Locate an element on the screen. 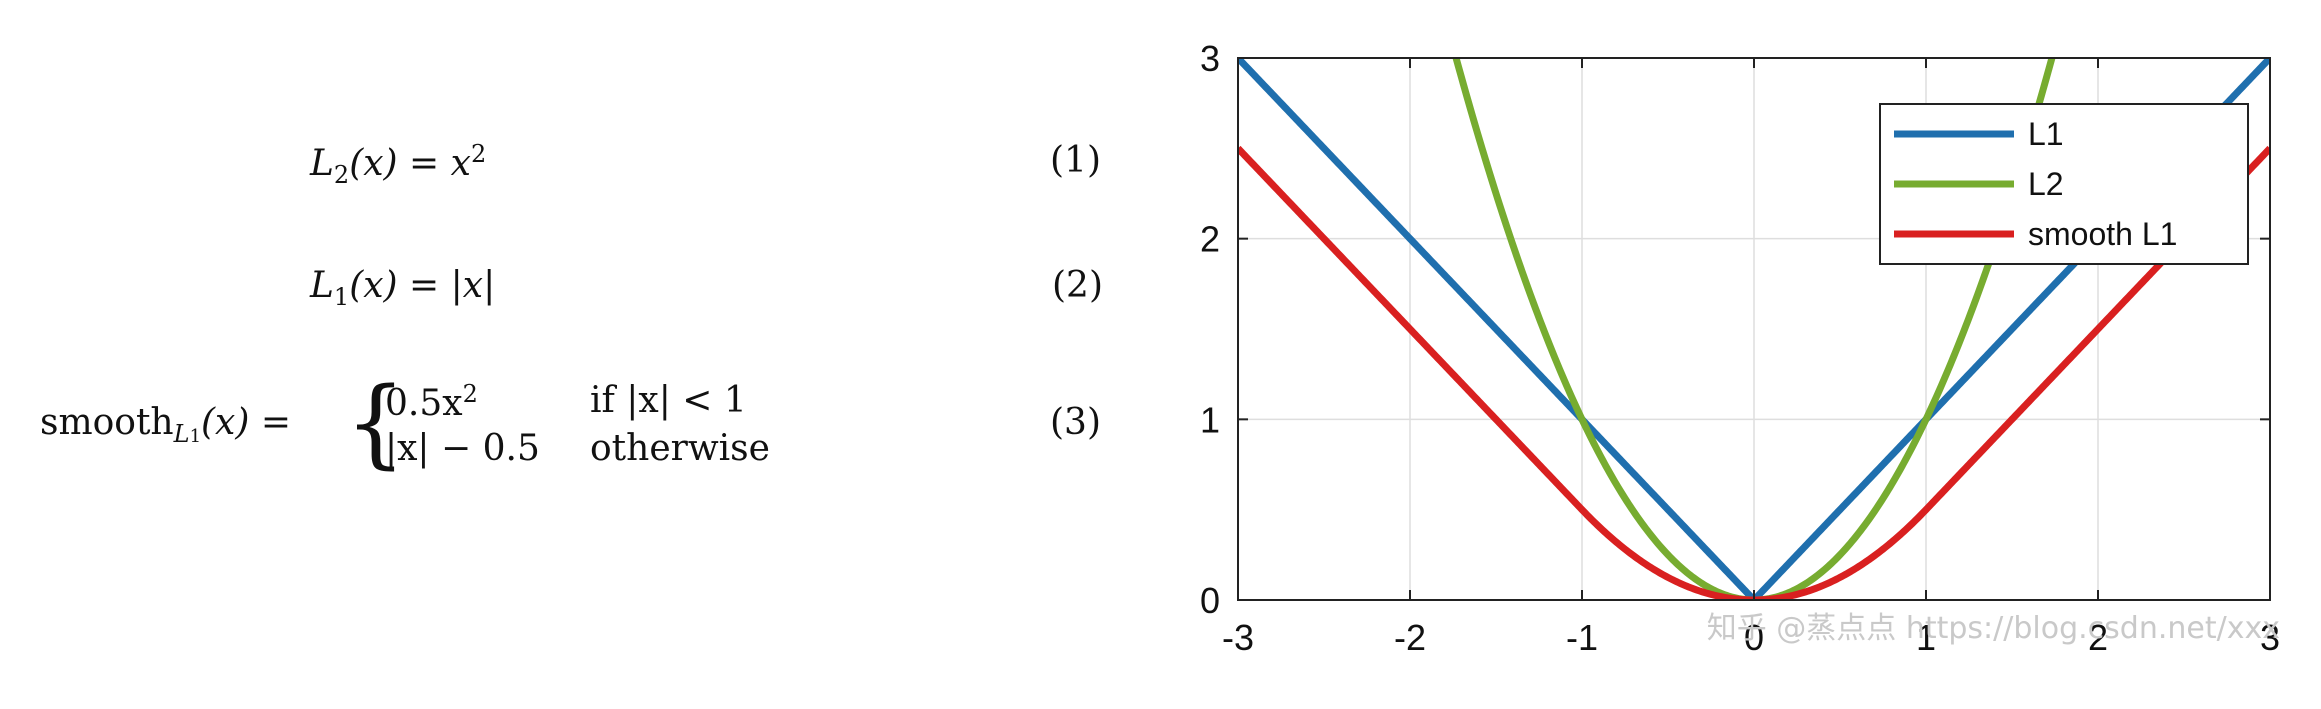 The width and height of the screenshot is (2321, 709). equation-number-3: (3) is located at coordinates (1075, 422).